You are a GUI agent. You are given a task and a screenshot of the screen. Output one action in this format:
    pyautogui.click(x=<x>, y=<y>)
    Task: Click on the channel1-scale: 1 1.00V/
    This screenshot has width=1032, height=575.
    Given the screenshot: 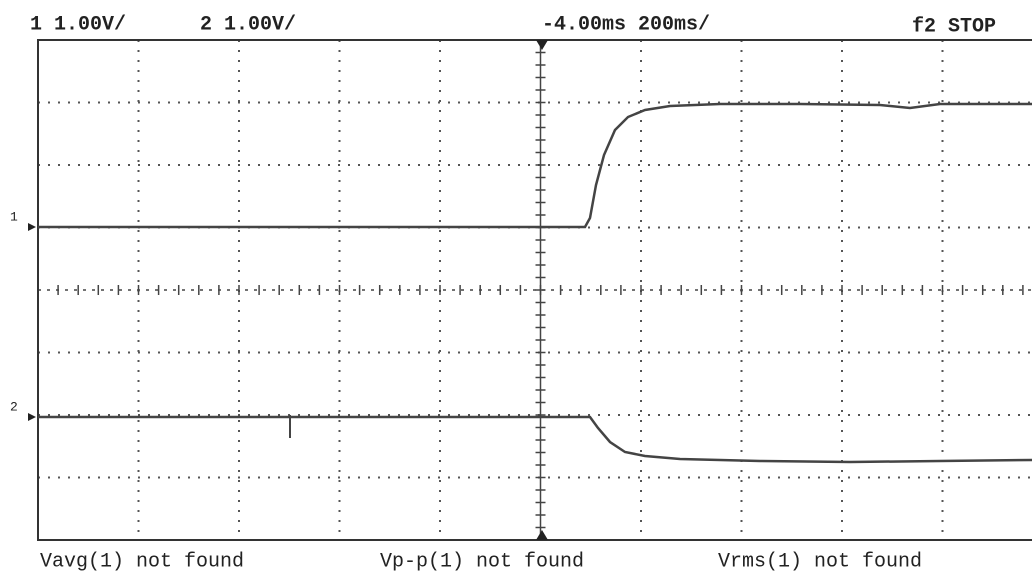 What is the action you would take?
    pyautogui.click(x=78, y=24)
    